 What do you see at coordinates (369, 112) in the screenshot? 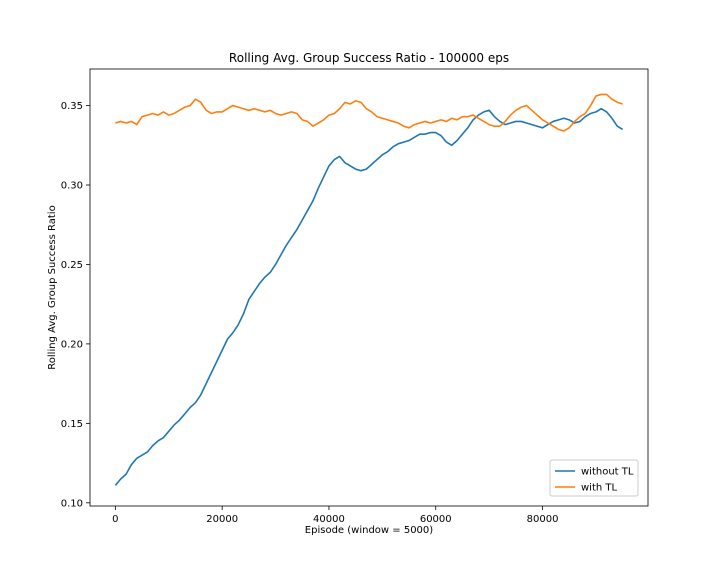
I see `series-line-with-tl` at bounding box center [369, 112].